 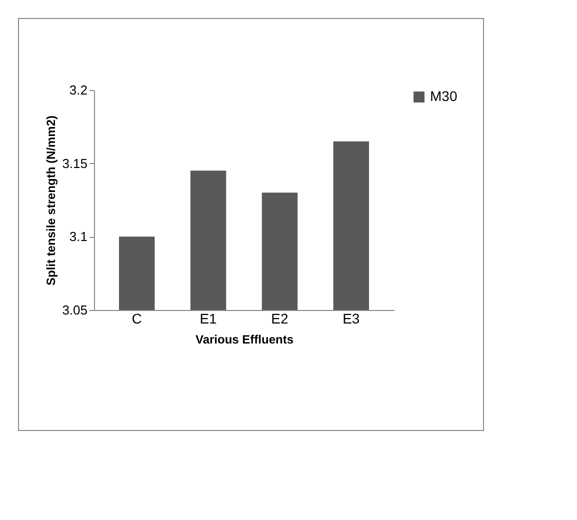 What do you see at coordinates (137, 318) in the screenshot?
I see `x-tick-label: C` at bounding box center [137, 318].